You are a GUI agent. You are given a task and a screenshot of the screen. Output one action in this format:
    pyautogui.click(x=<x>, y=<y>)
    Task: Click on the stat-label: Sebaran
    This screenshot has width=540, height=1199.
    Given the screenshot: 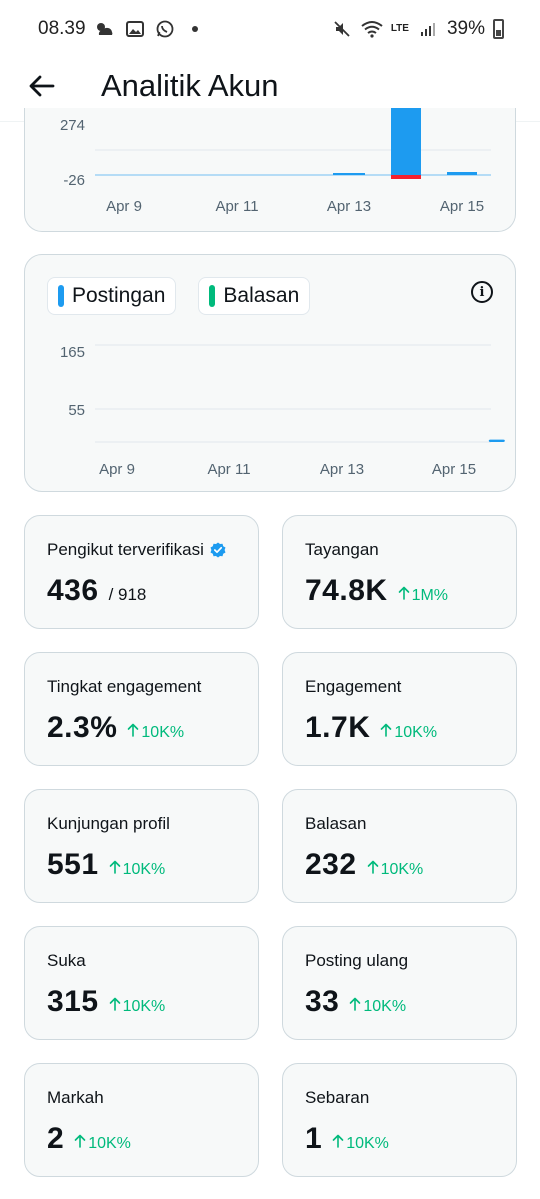 What is the action you would take?
    pyautogui.click(x=399, y=1098)
    